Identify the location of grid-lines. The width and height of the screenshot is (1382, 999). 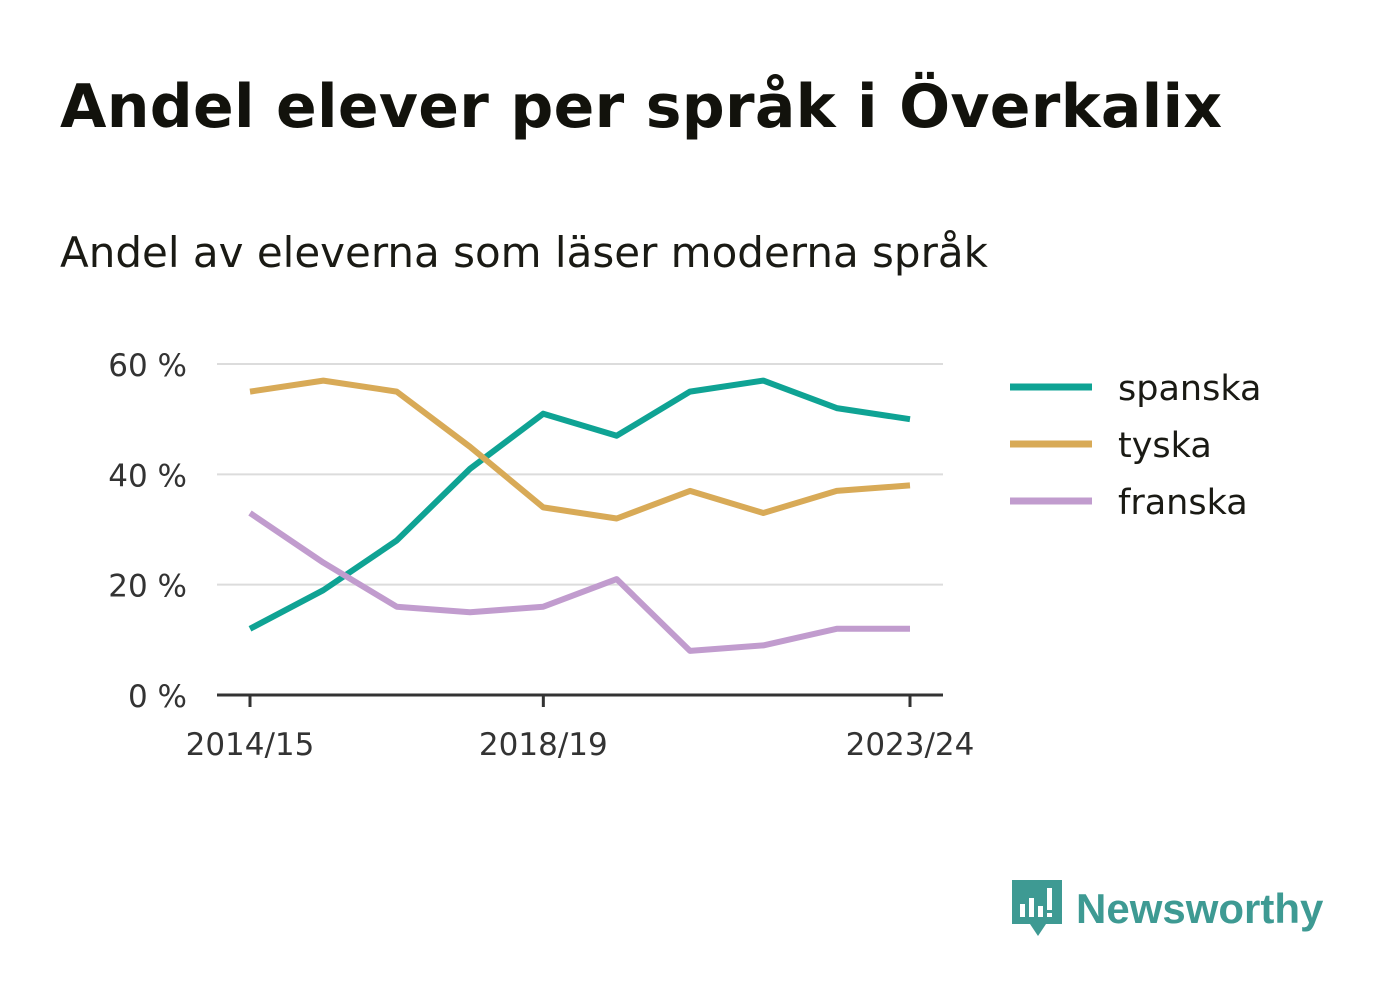
(580, 474).